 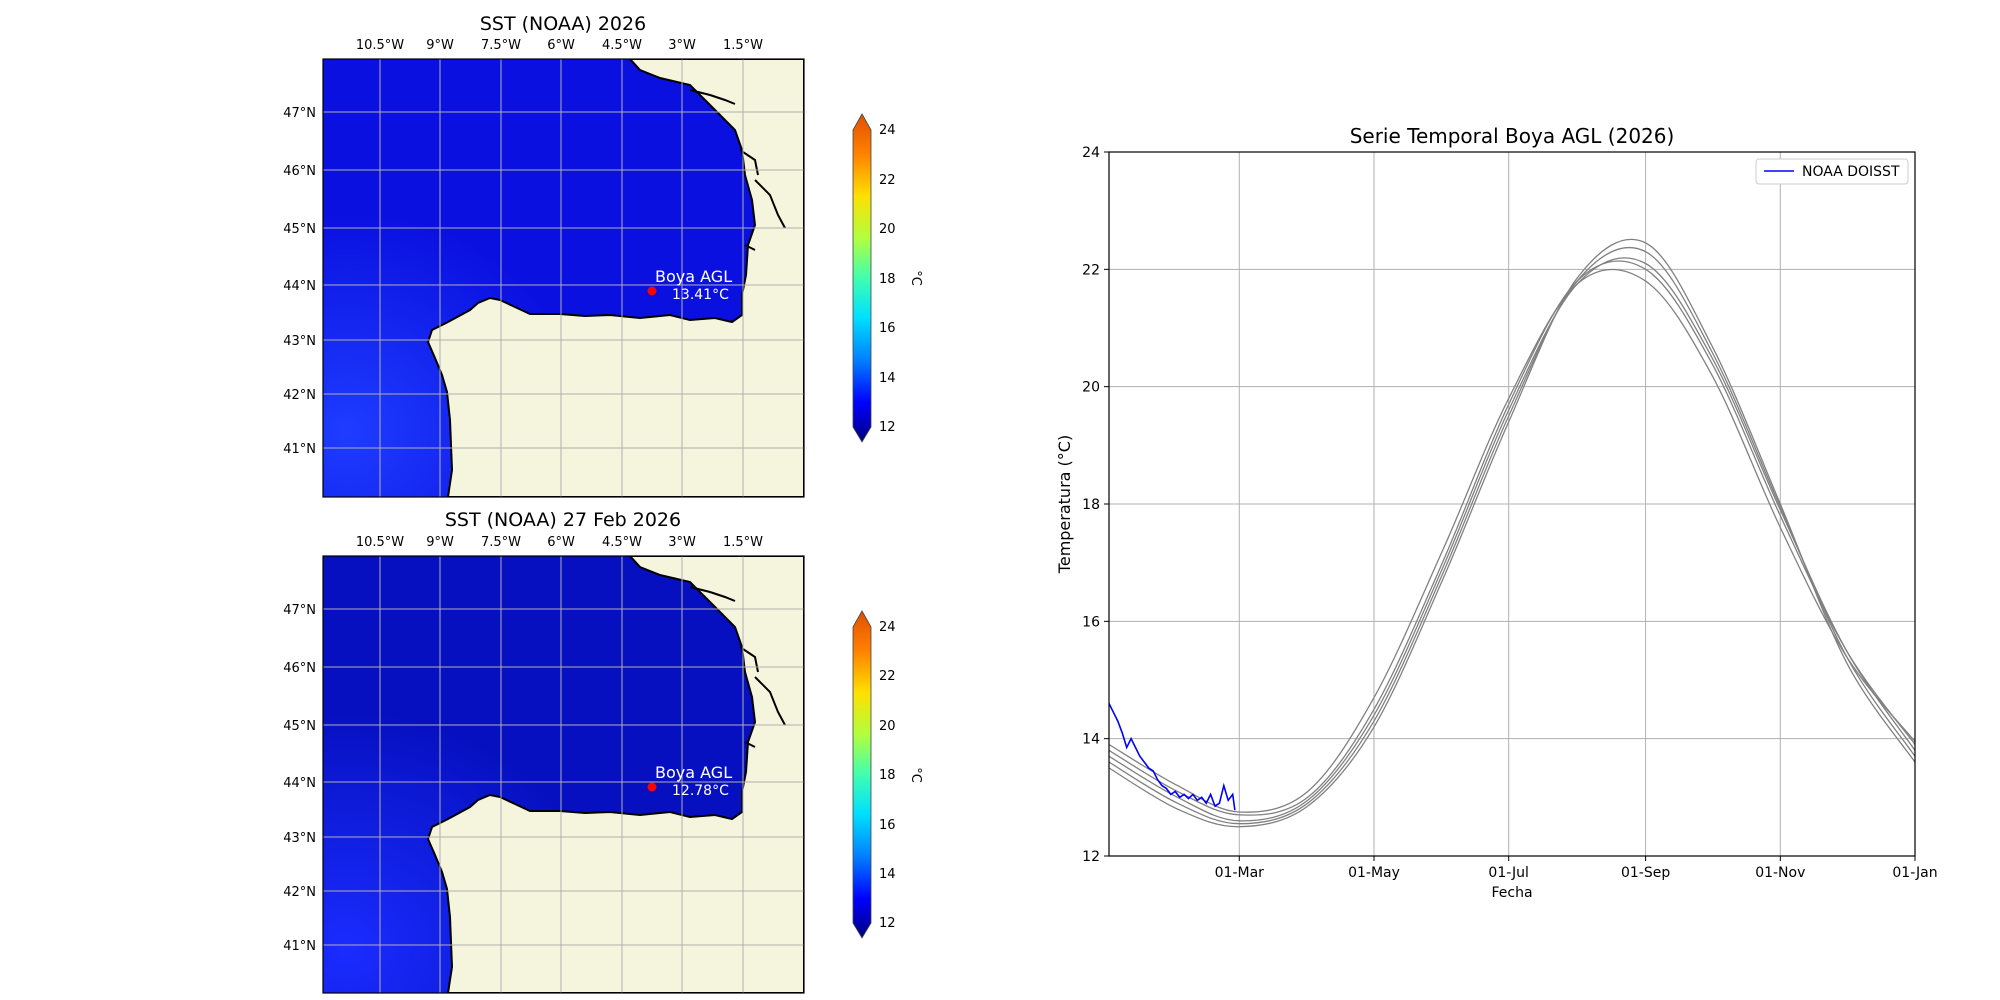 I want to click on map-top-title: SST (NOAA) 2026, so click(x=563, y=24).